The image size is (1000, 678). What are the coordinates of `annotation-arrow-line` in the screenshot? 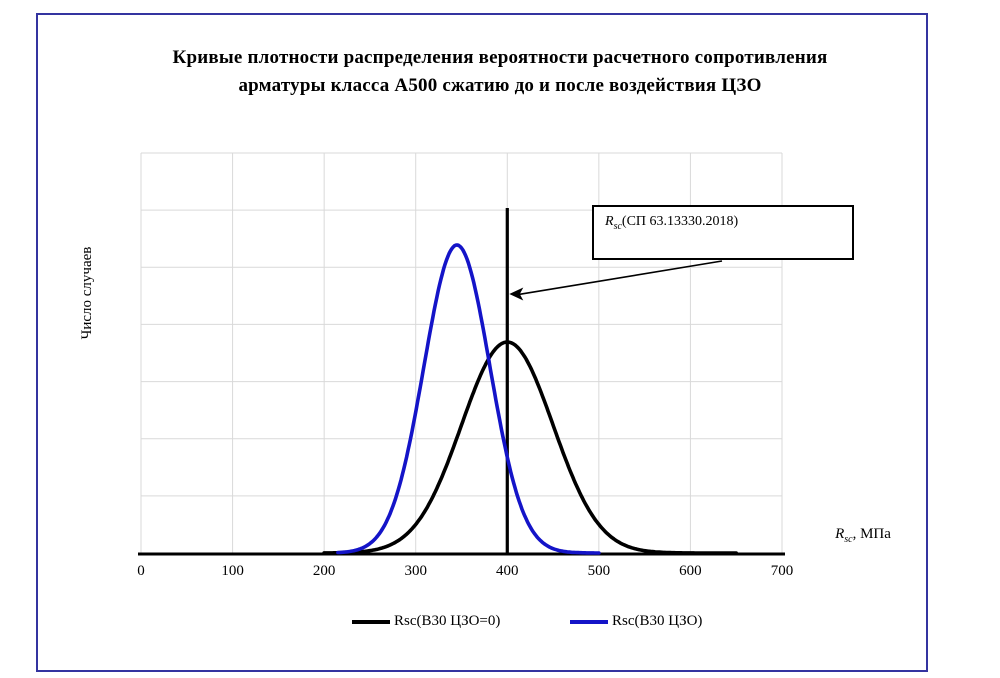 It's located at (620, 278).